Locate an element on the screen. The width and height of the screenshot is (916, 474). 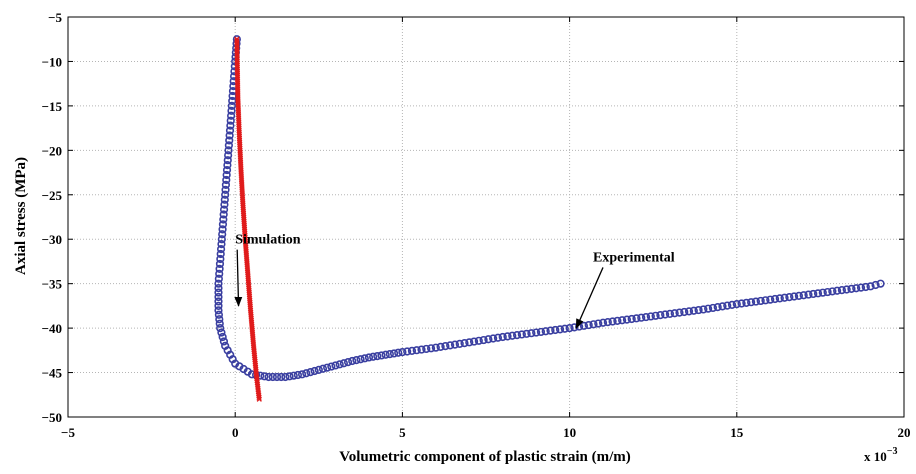
x-tick-label: 15 is located at coordinates (737, 432).